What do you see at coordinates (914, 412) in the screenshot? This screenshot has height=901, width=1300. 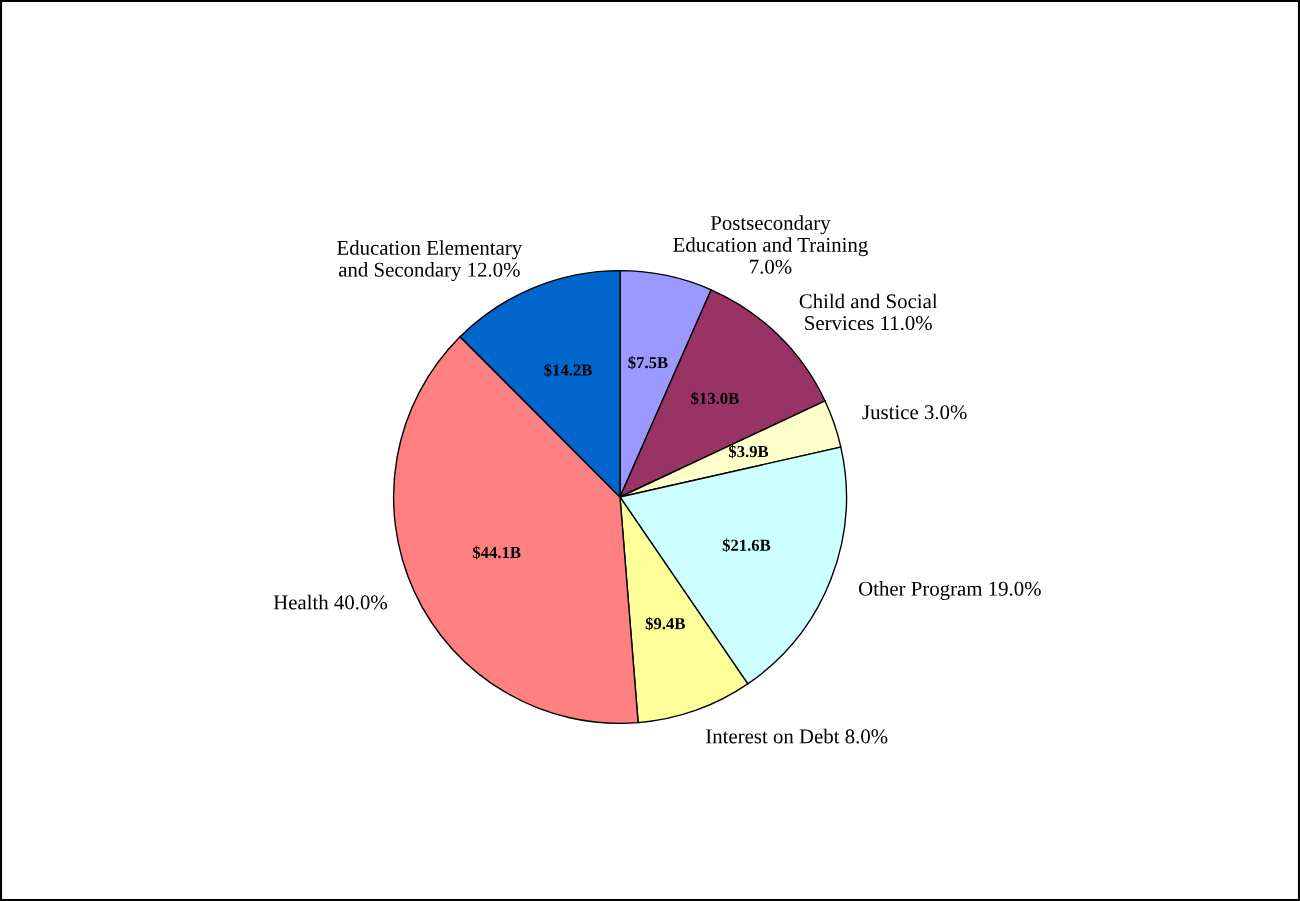 I see `slice-label: Justice 3.0%` at bounding box center [914, 412].